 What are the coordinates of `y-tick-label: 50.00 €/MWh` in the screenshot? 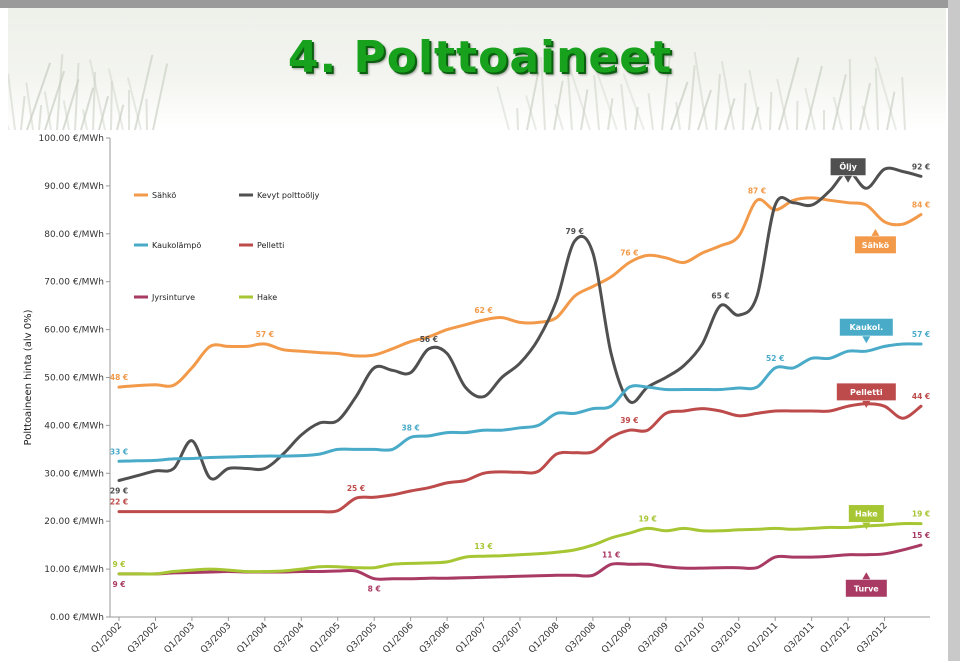 It's located at (74, 379).